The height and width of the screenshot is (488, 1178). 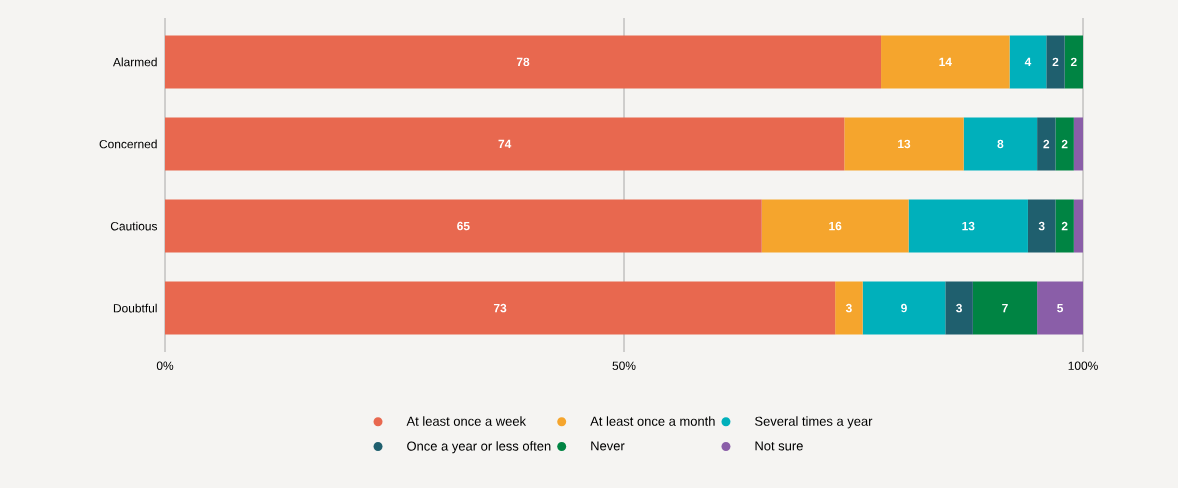 I want to click on data-label: 16, so click(x=835, y=226).